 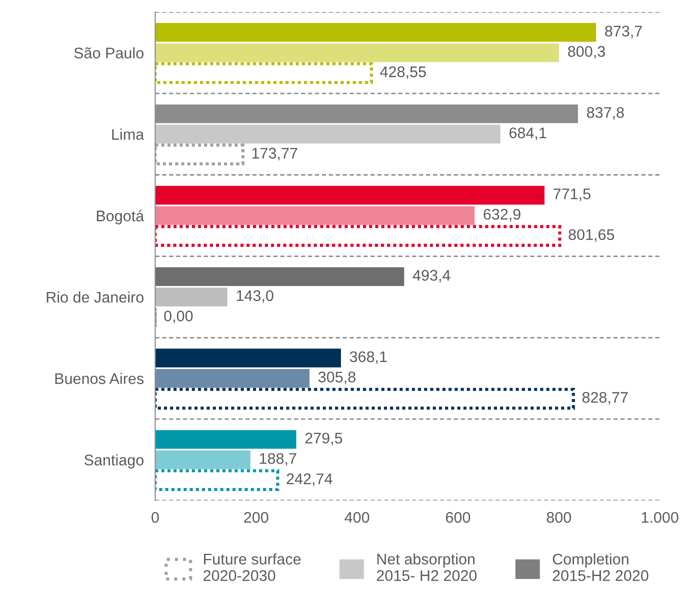 What do you see at coordinates (623, 32) in the screenshot?
I see `data-label: 873,7` at bounding box center [623, 32].